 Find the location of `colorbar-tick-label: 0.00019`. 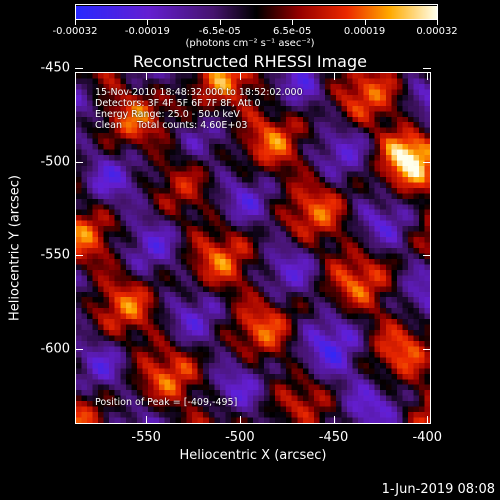

colorbar-tick-label: 0.00019 is located at coordinates (364, 31).